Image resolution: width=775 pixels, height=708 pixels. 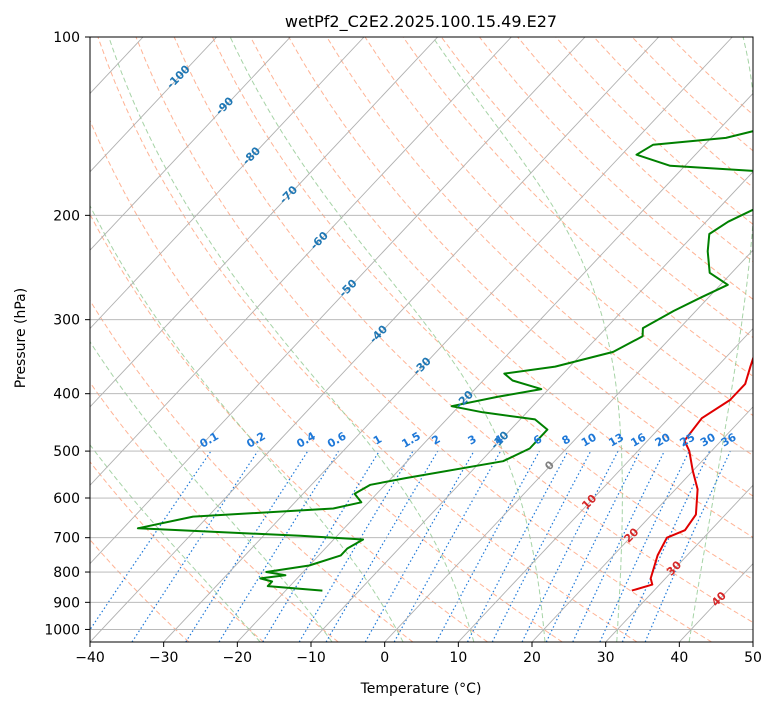 What do you see at coordinates (209, 440) in the screenshot?
I see `mixing-ratio-label: 0.1` at bounding box center [209, 440].